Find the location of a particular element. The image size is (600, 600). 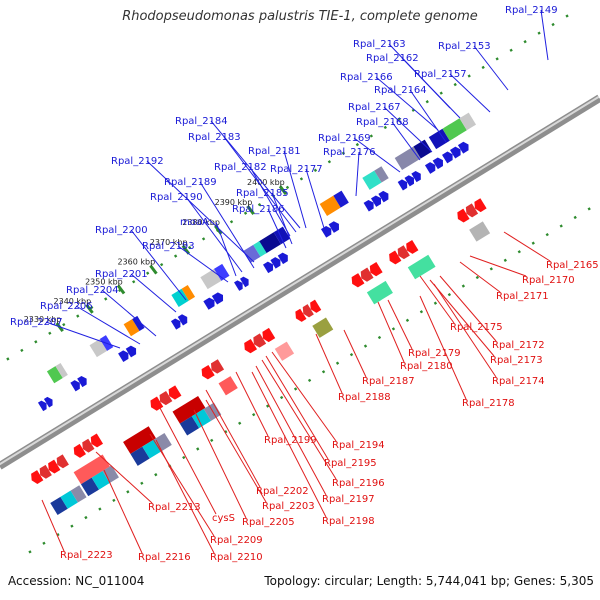

kbp-tick is located at coordinates (186, 249).